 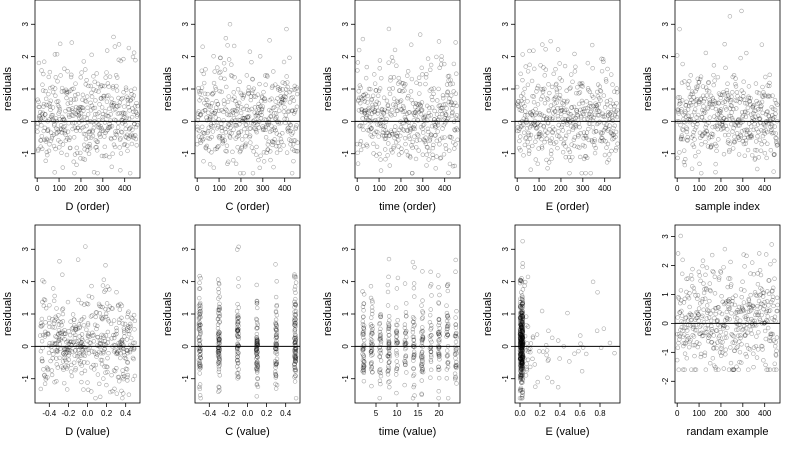 What do you see at coordinates (665, 88) in the screenshot?
I see `y-tick-label: 1` at bounding box center [665, 88].